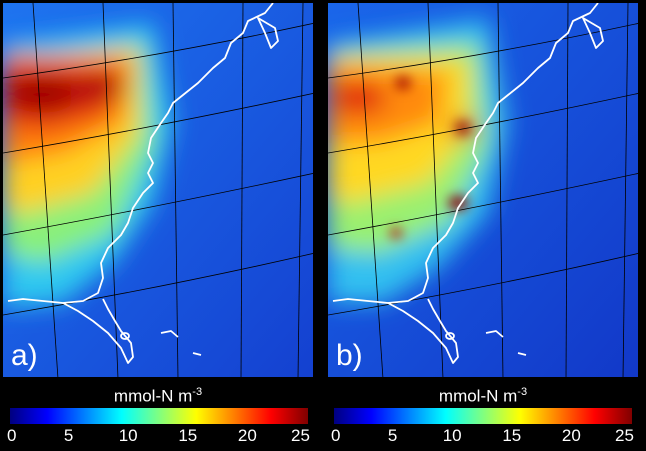  I want to click on colorbar-ticks-a: 0 5 10 15 20 25, so click(158, 436).